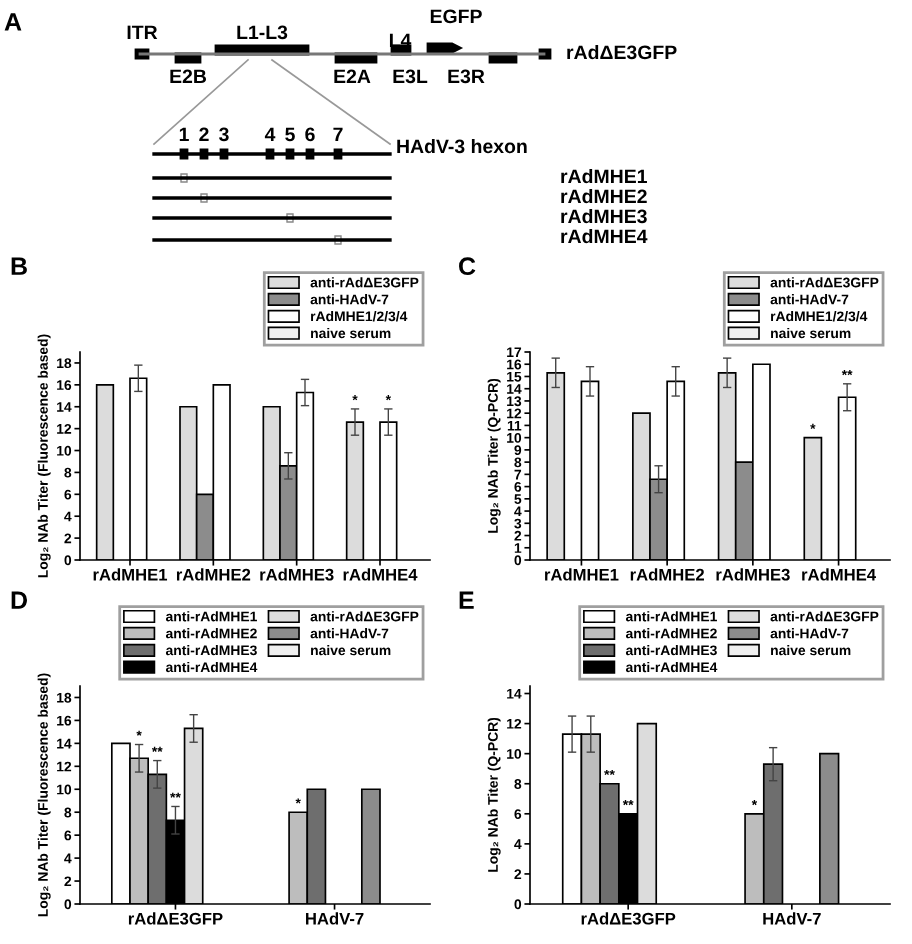 The height and width of the screenshot is (944, 912). Describe the element at coordinates (338, 134) in the screenshot. I see `text: 7` at that location.